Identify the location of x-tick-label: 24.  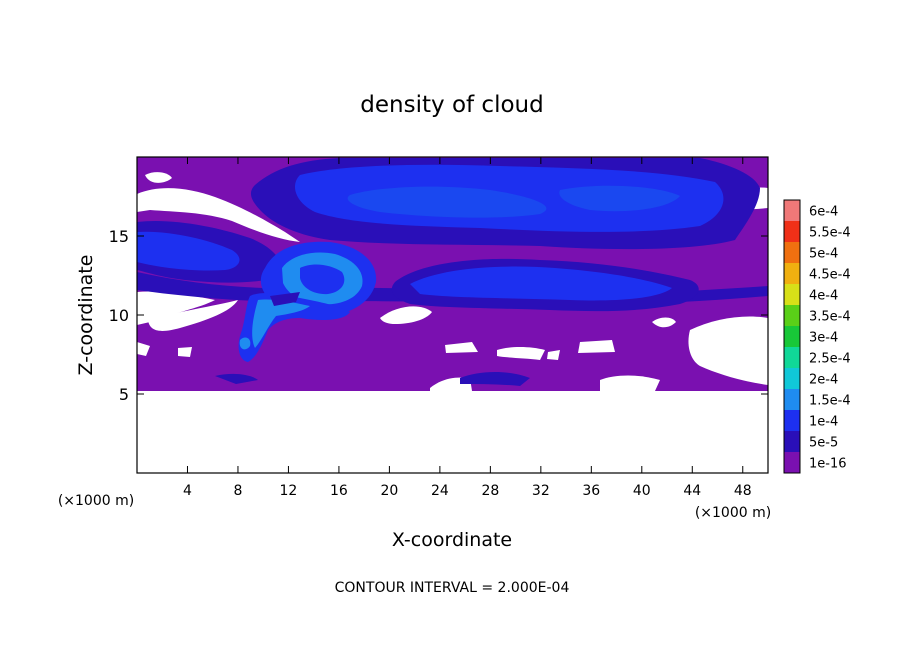
(440, 491).